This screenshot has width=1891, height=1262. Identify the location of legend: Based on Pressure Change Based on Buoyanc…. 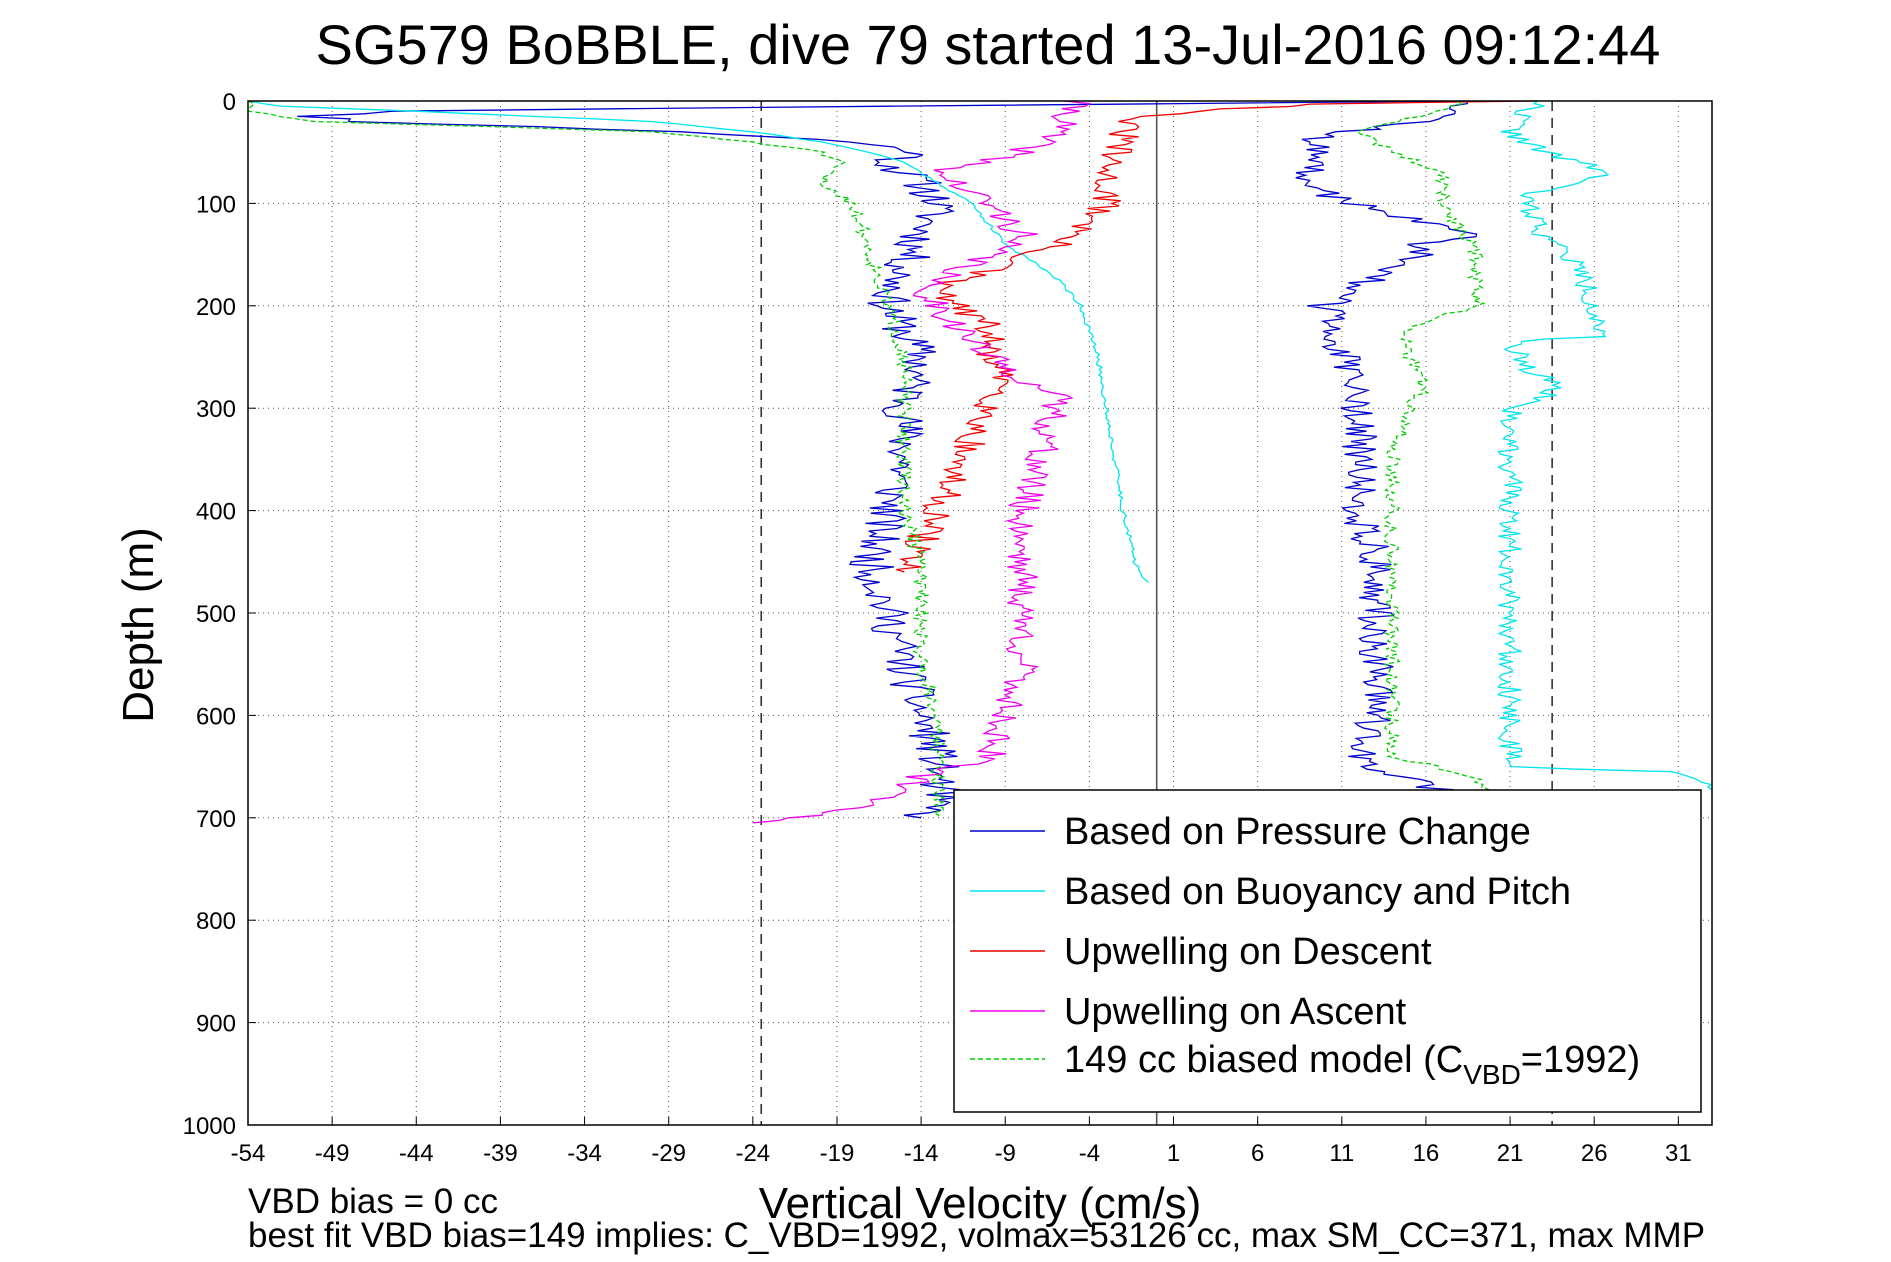
(1327, 951).